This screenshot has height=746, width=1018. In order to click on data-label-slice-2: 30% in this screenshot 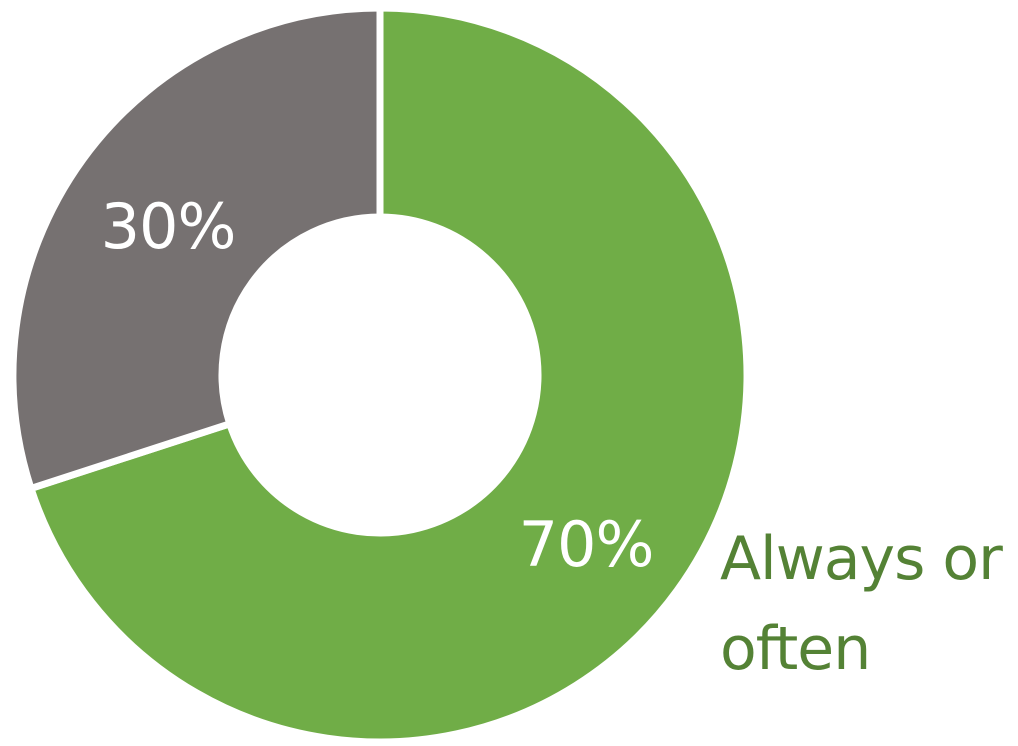, I will do `click(168, 226)`.